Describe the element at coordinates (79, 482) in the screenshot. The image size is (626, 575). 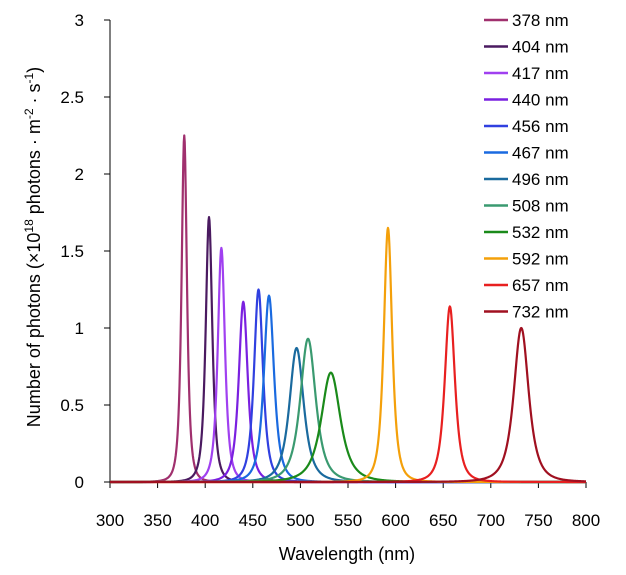
I see `y-tick-label: 0` at that location.